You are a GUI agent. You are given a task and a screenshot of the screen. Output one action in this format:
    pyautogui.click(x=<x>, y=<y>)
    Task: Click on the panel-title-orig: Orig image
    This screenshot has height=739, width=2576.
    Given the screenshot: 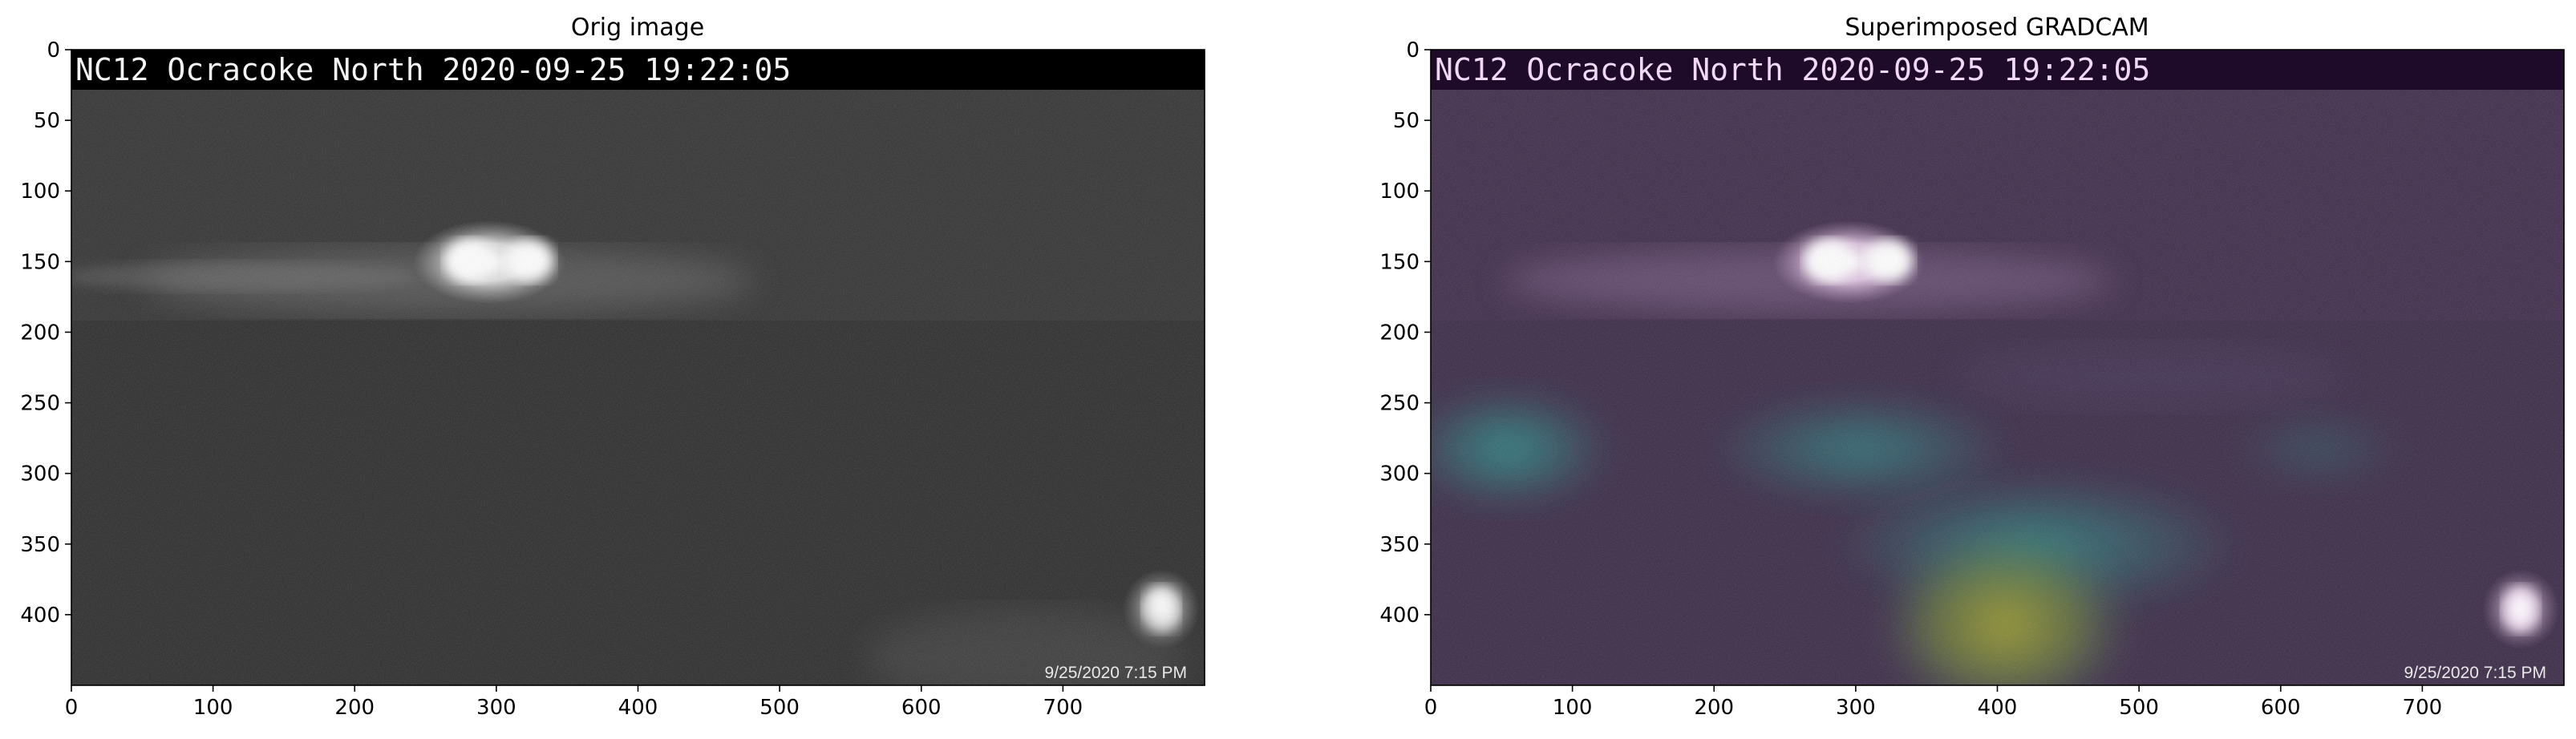 What is the action you would take?
    pyautogui.click(x=637, y=28)
    